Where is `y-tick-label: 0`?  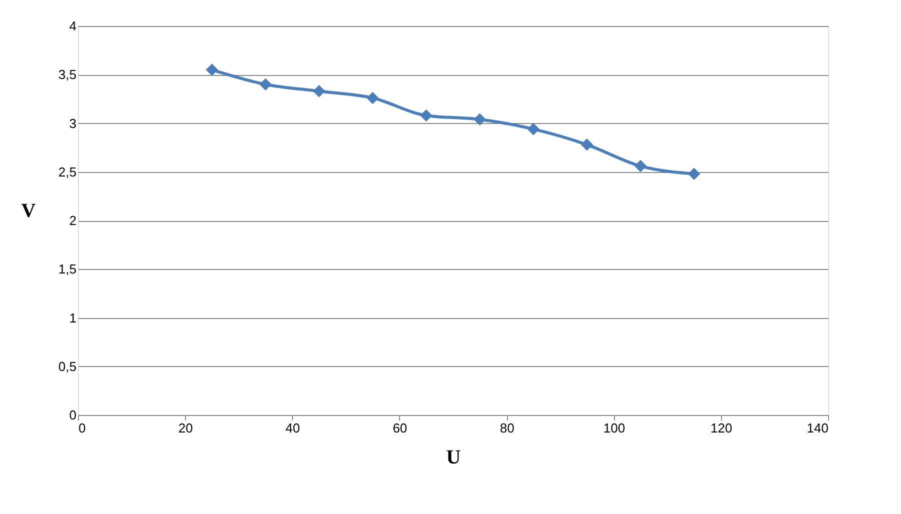 y-tick-label: 0 is located at coordinates (72, 415).